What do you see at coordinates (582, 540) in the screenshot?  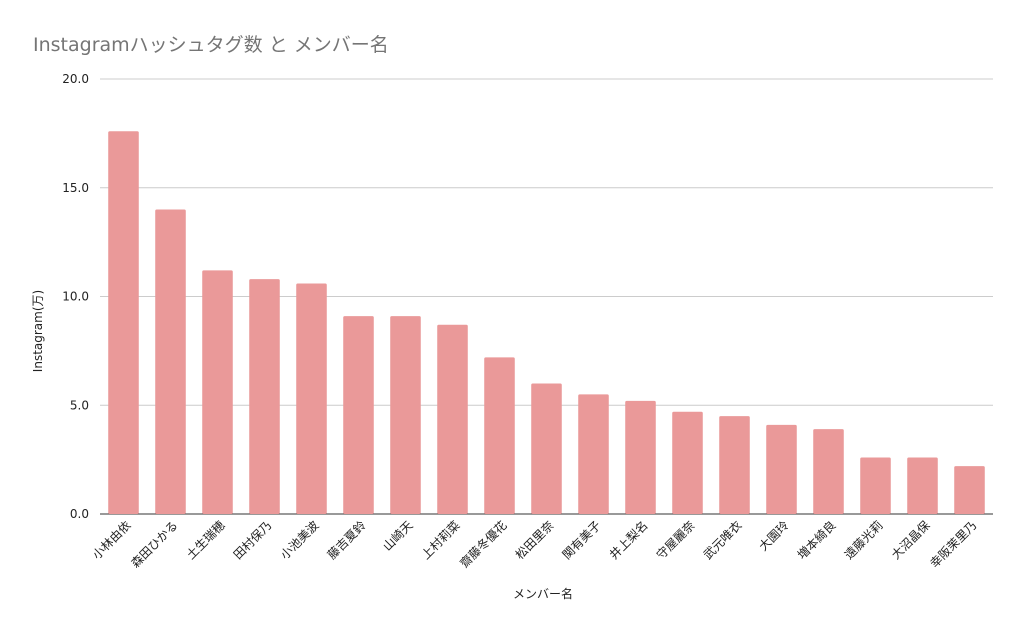 I see `x-category-label: 関有美子` at bounding box center [582, 540].